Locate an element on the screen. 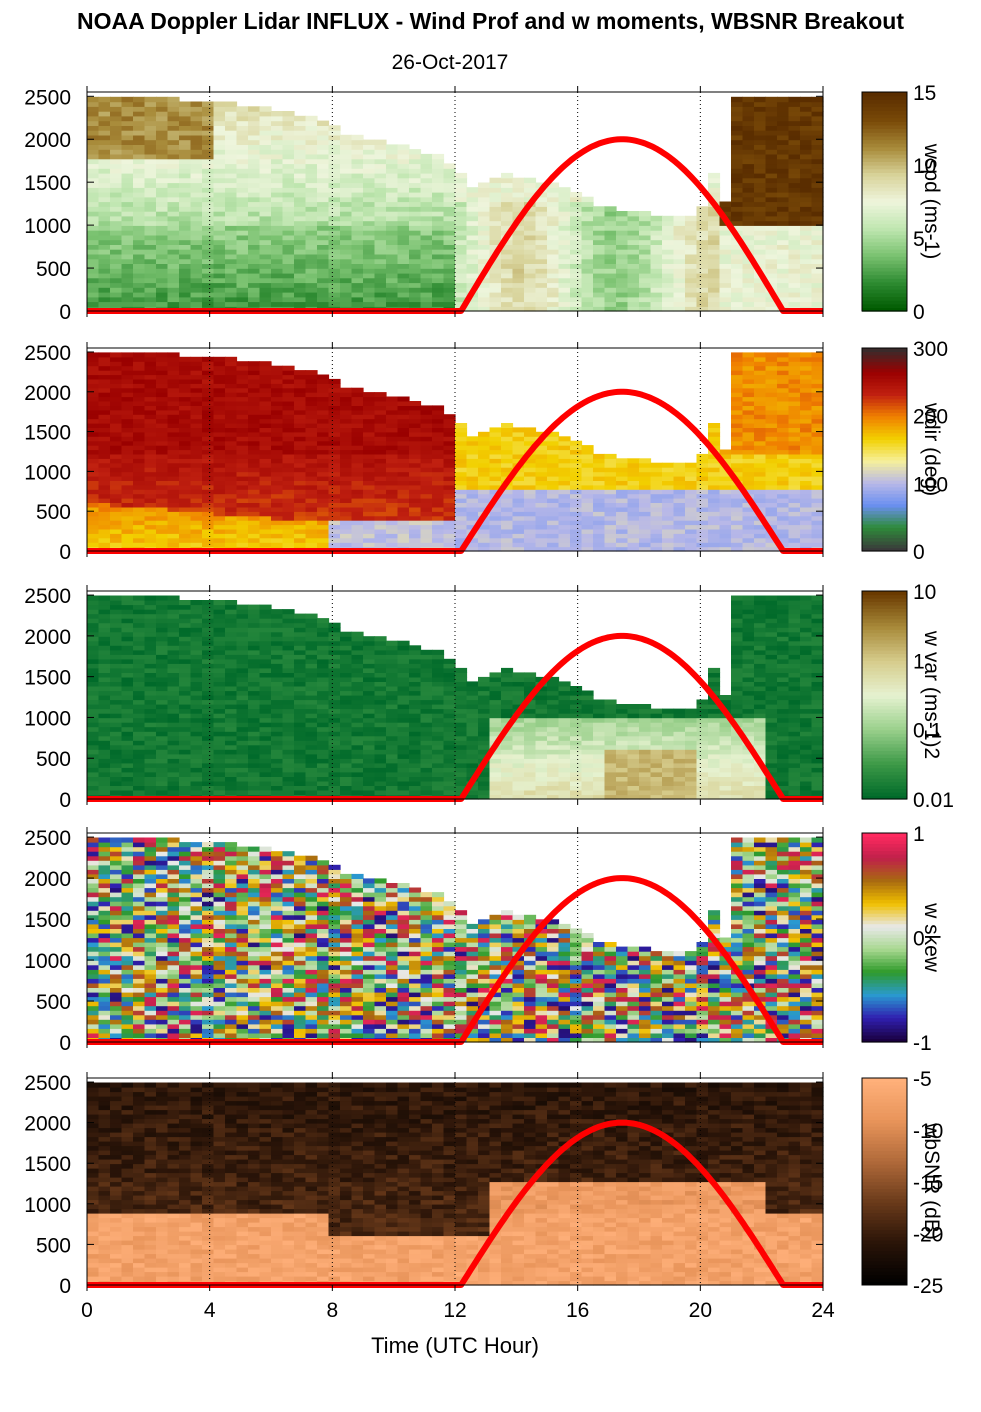 This screenshot has height=1412, width=981. colorbar-label: wspd (ms-1) is located at coordinates (931, 201).